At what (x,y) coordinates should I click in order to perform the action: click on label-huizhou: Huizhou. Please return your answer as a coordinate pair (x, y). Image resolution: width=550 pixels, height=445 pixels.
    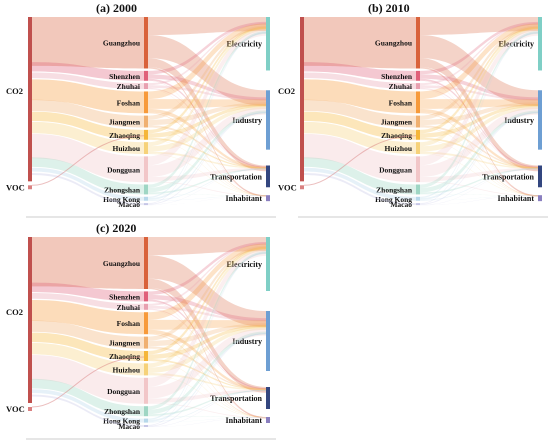
    Looking at the image, I should click on (398, 148).